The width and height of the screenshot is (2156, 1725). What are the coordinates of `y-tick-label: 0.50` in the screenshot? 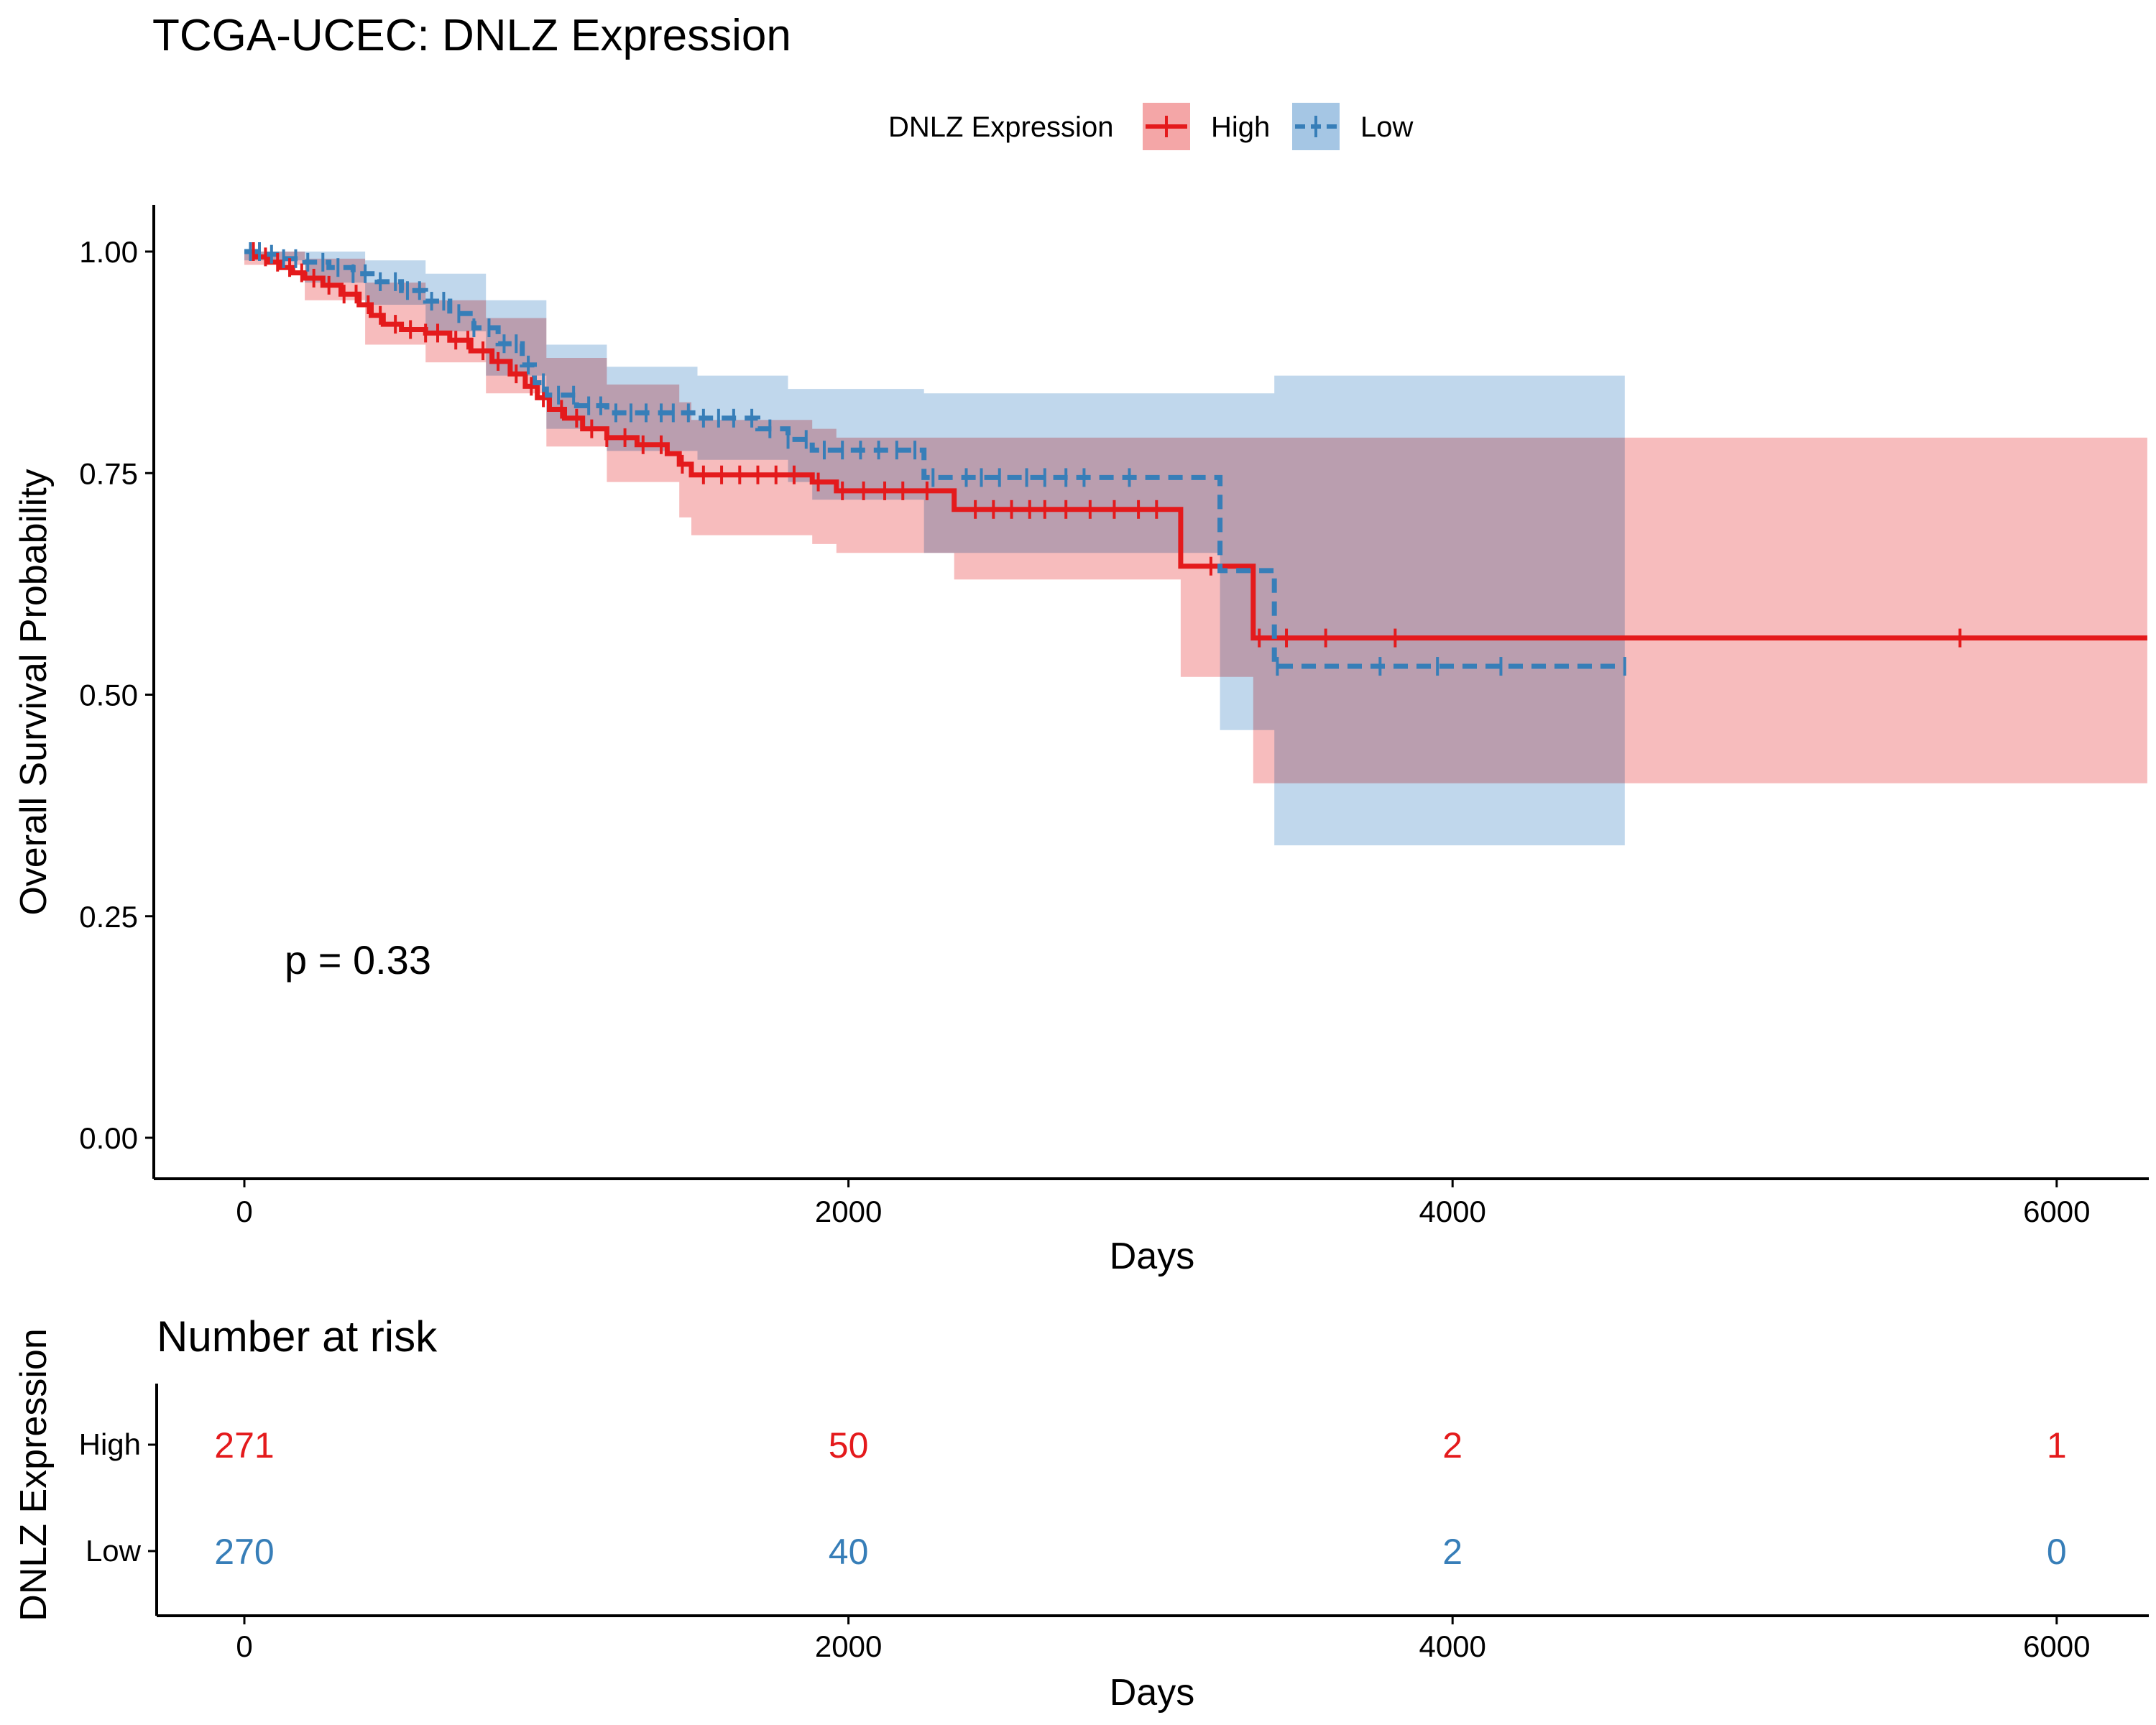 It's located at (108, 695).